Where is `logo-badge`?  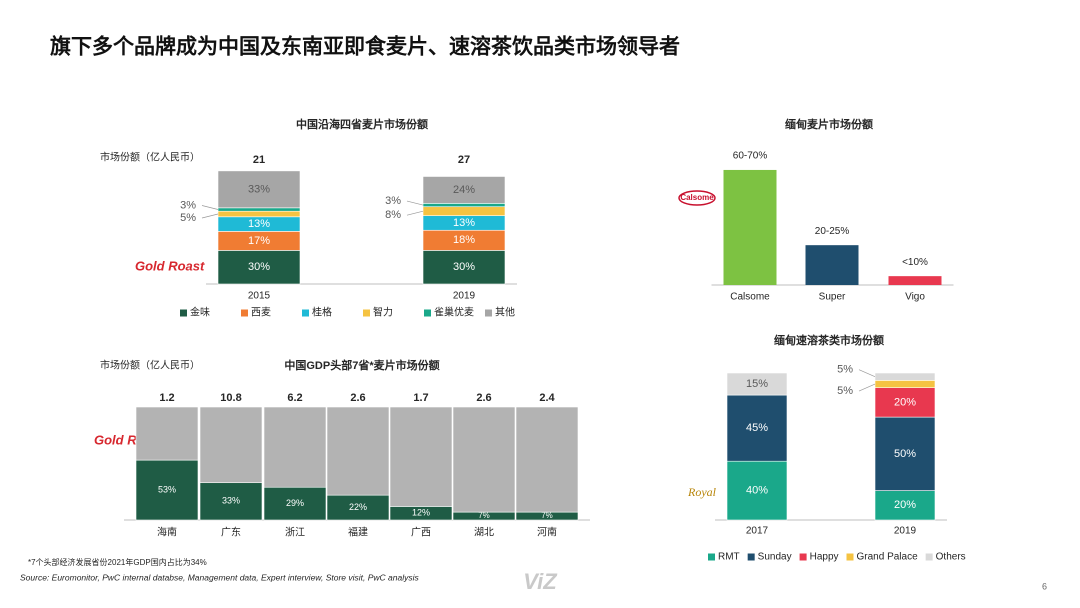
logo-badge is located at coordinates (697, 198).